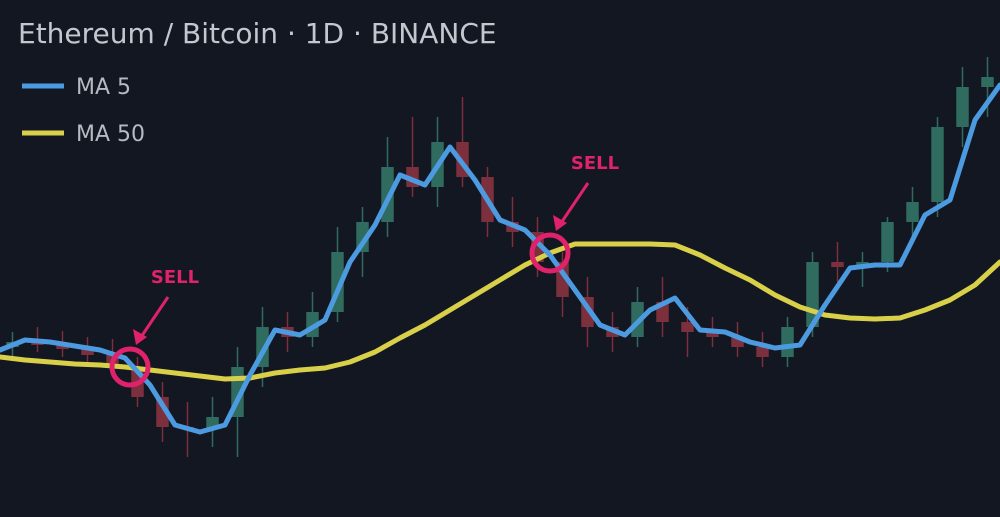 The width and height of the screenshot is (1000, 517). I want to click on legend-label: MA 5, so click(103, 87).